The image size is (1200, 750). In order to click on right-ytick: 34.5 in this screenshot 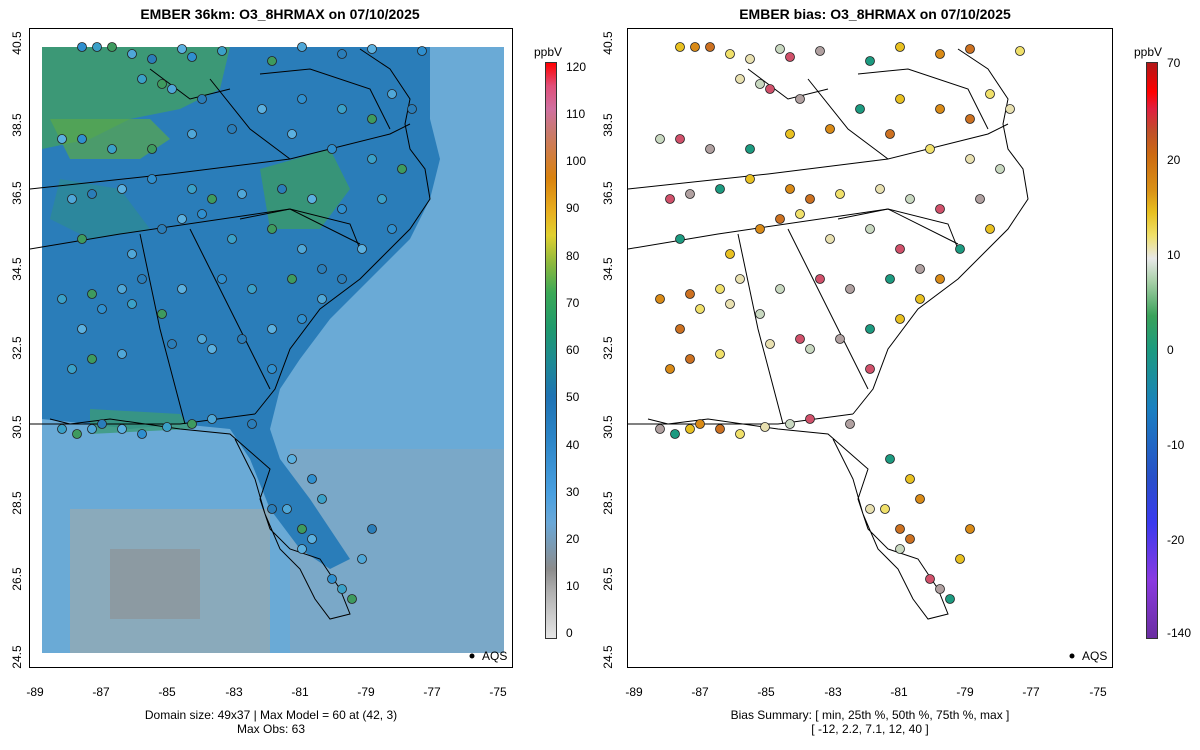, I will do `click(608, 269)`.